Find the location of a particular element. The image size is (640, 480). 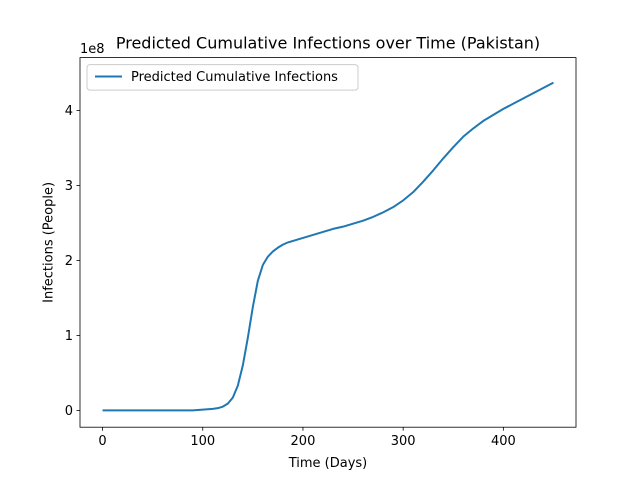

x-axis: 0 100 200 300 400 is located at coordinates (307, 438).